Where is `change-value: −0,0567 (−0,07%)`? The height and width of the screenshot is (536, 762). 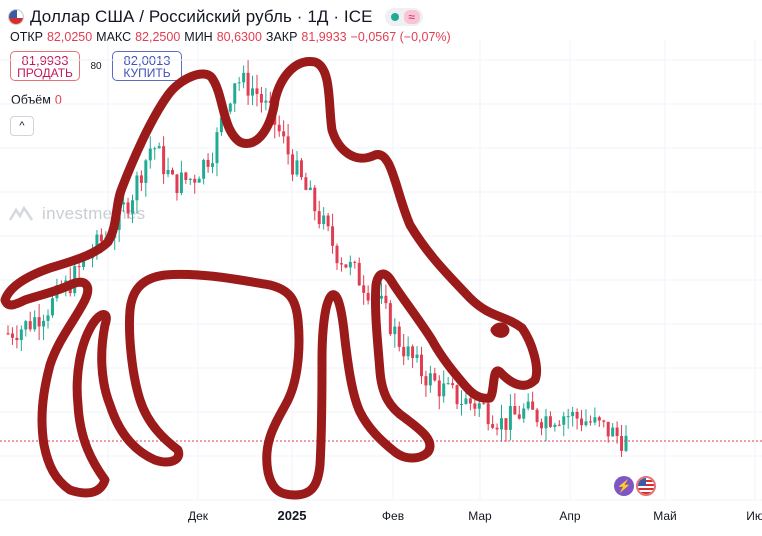
change-value: −0,0567 (−0,07%) is located at coordinates (400, 37).